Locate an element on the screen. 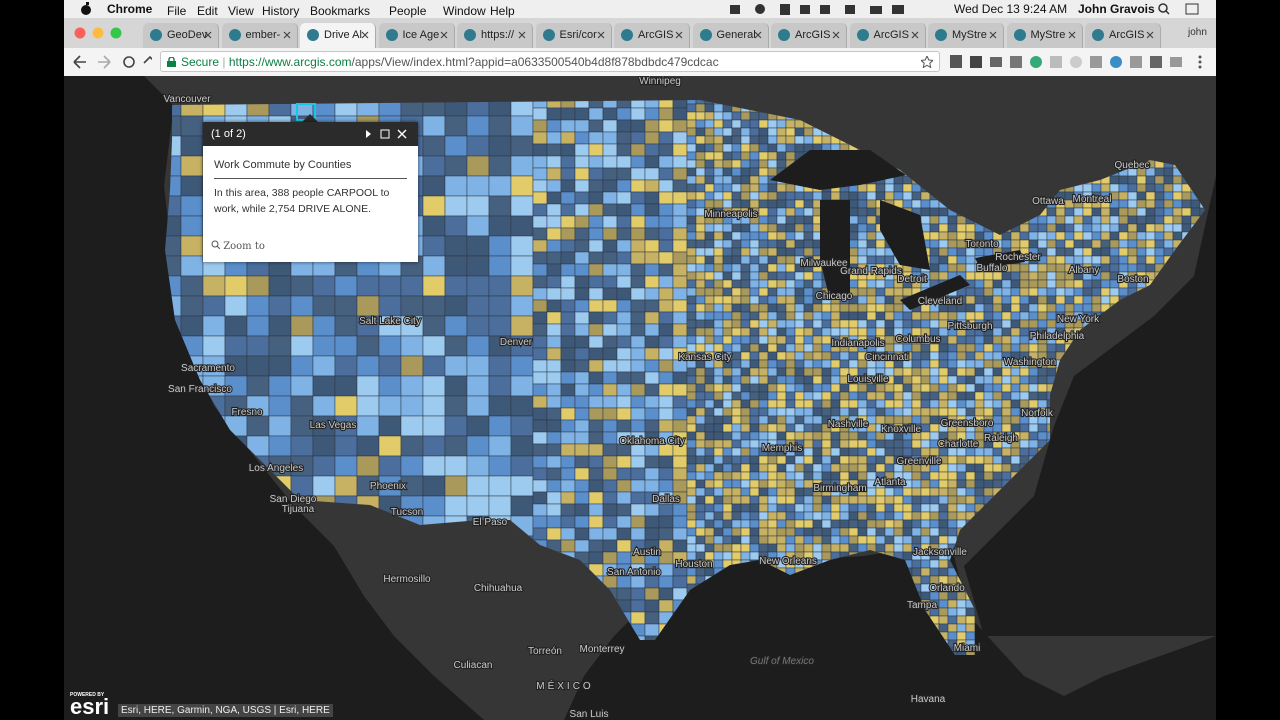 This screenshot has width=1280, height=720. menu-item: Edit is located at coordinates (207, 11).